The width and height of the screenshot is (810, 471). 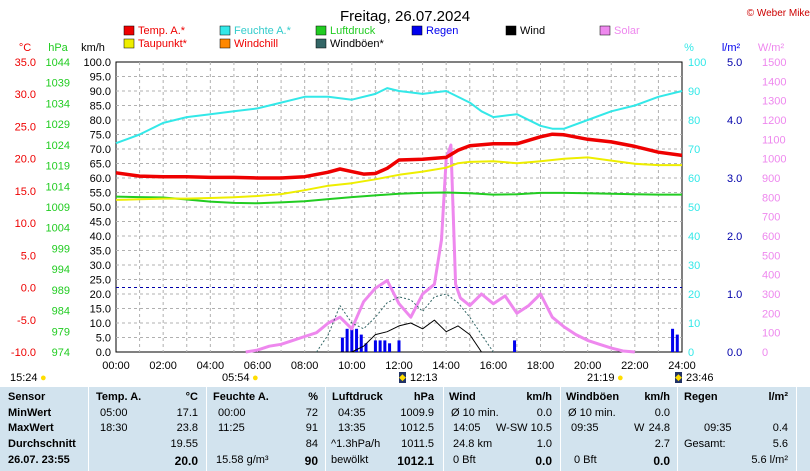 What do you see at coordinates (694, 237) in the screenshot?
I see `humidity-tick-label: 40` at bounding box center [694, 237].